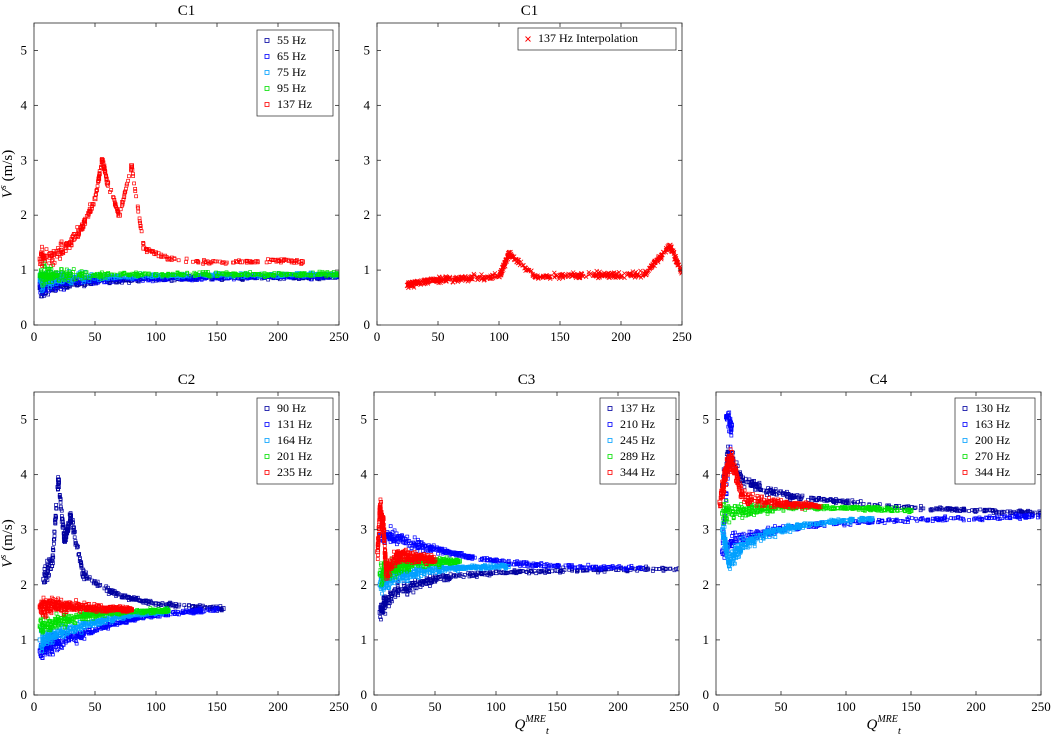 The image size is (1053, 735). What do you see at coordinates (34, 706) in the screenshot?
I see `x-tick-label: 0` at bounding box center [34, 706].